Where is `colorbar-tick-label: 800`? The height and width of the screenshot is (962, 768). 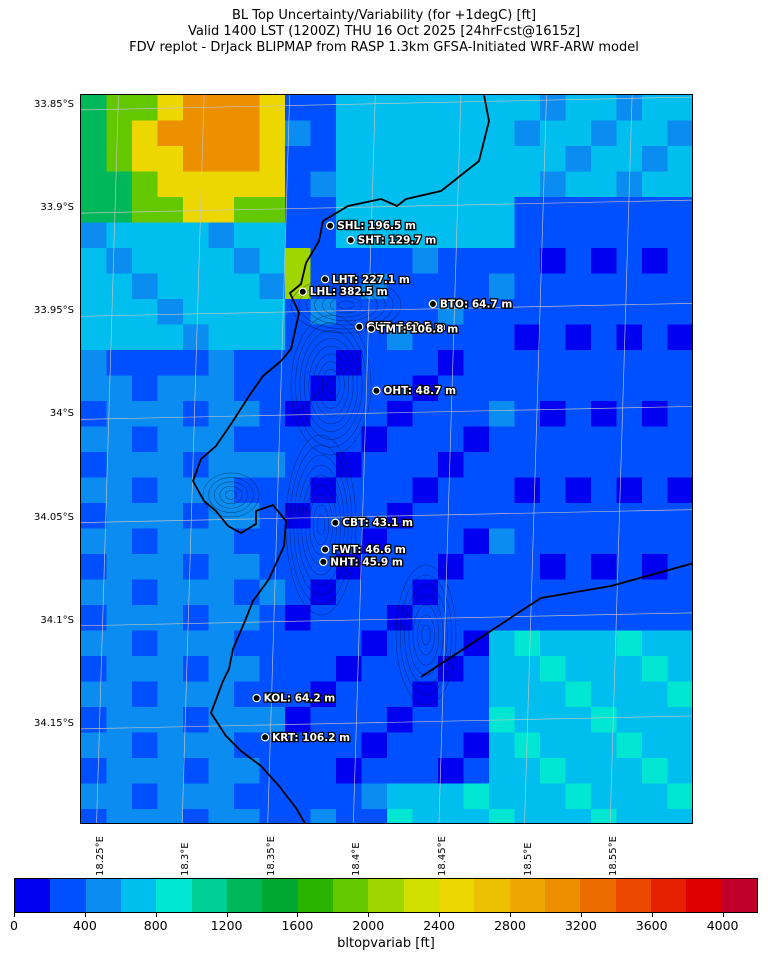 colorbar-tick-label: 800 is located at coordinates (155, 925).